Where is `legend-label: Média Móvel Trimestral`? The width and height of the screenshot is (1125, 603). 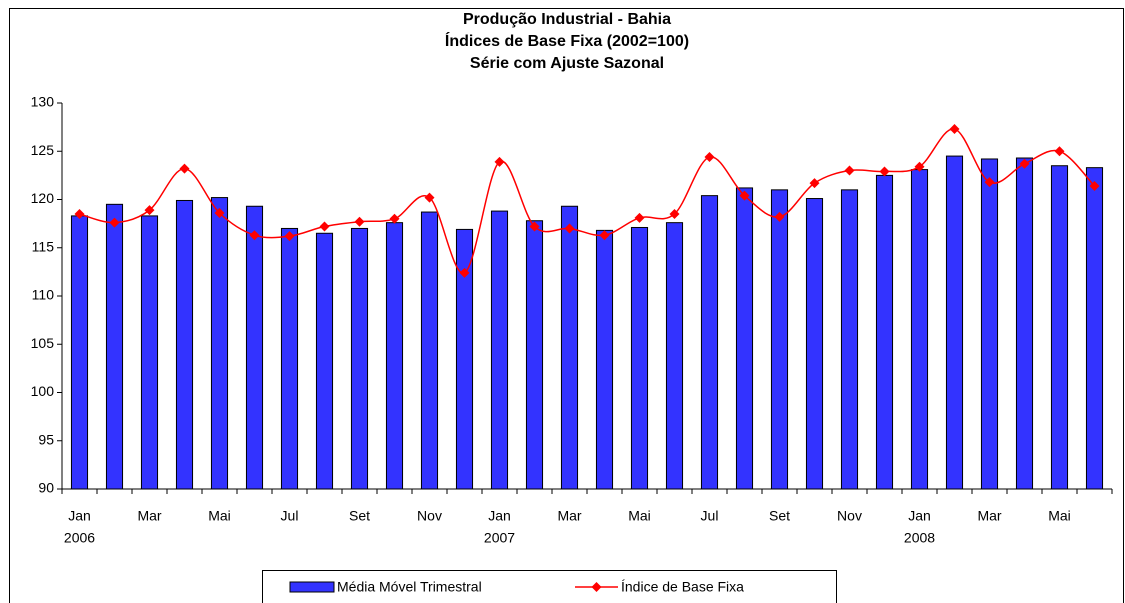 legend-label: Média Móvel Trimestral is located at coordinates (409, 587).